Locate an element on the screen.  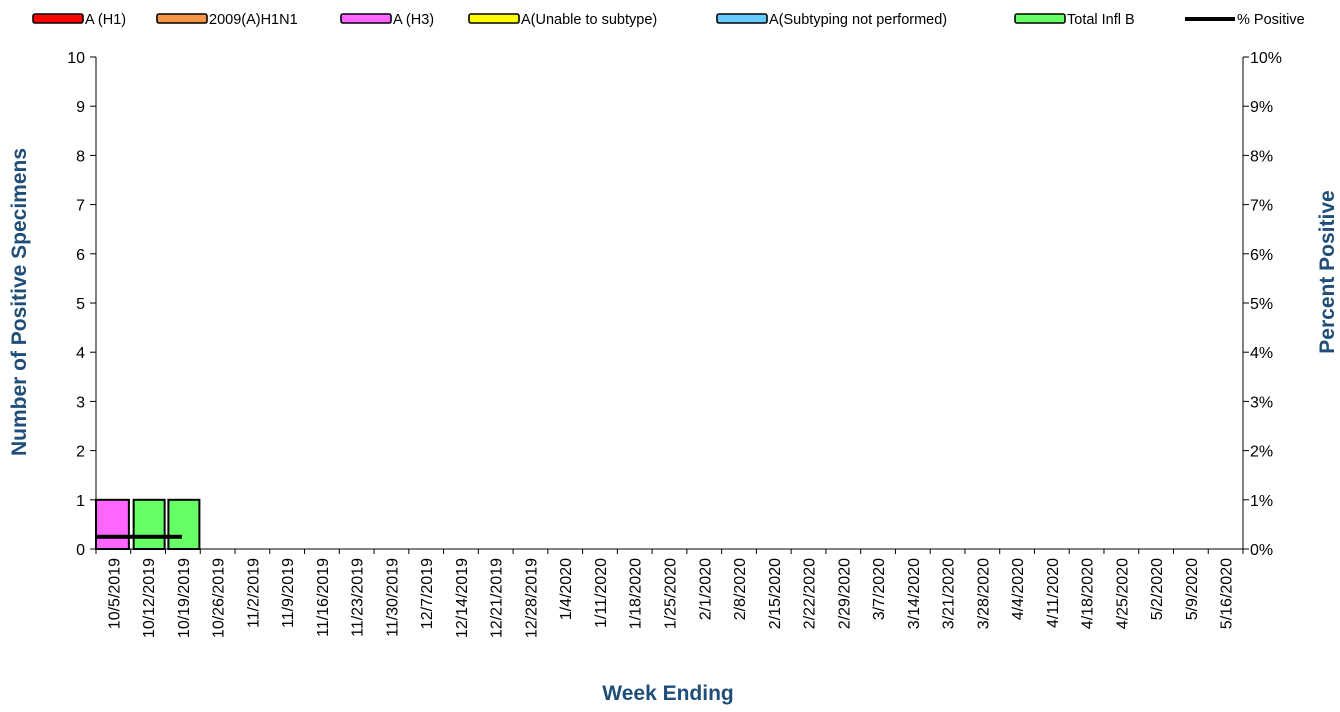
x-tick-label: 1/4/2020 is located at coordinates (566, 589).